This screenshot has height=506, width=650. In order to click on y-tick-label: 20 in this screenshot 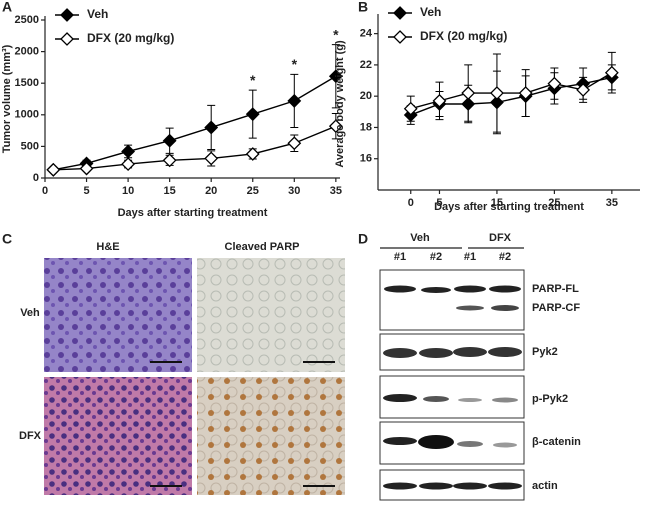, I will do `click(366, 96)`.